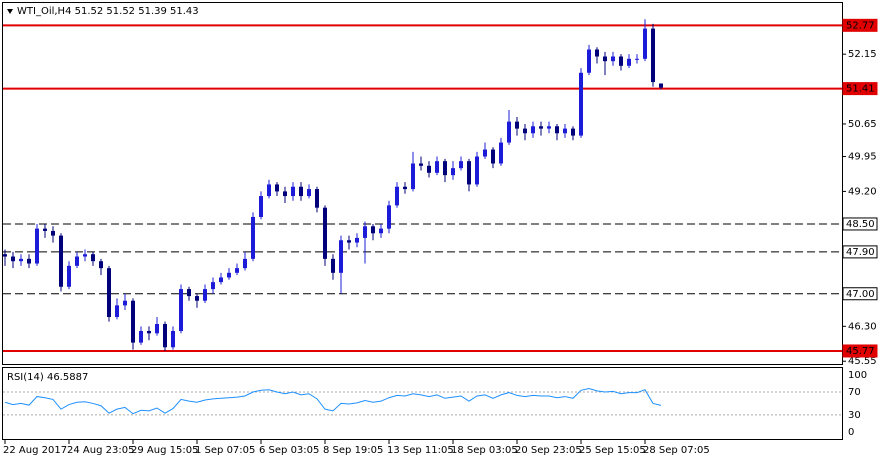 The image size is (883, 459). I want to click on x-tick-label: 6 Sep 03:05, so click(289, 450).